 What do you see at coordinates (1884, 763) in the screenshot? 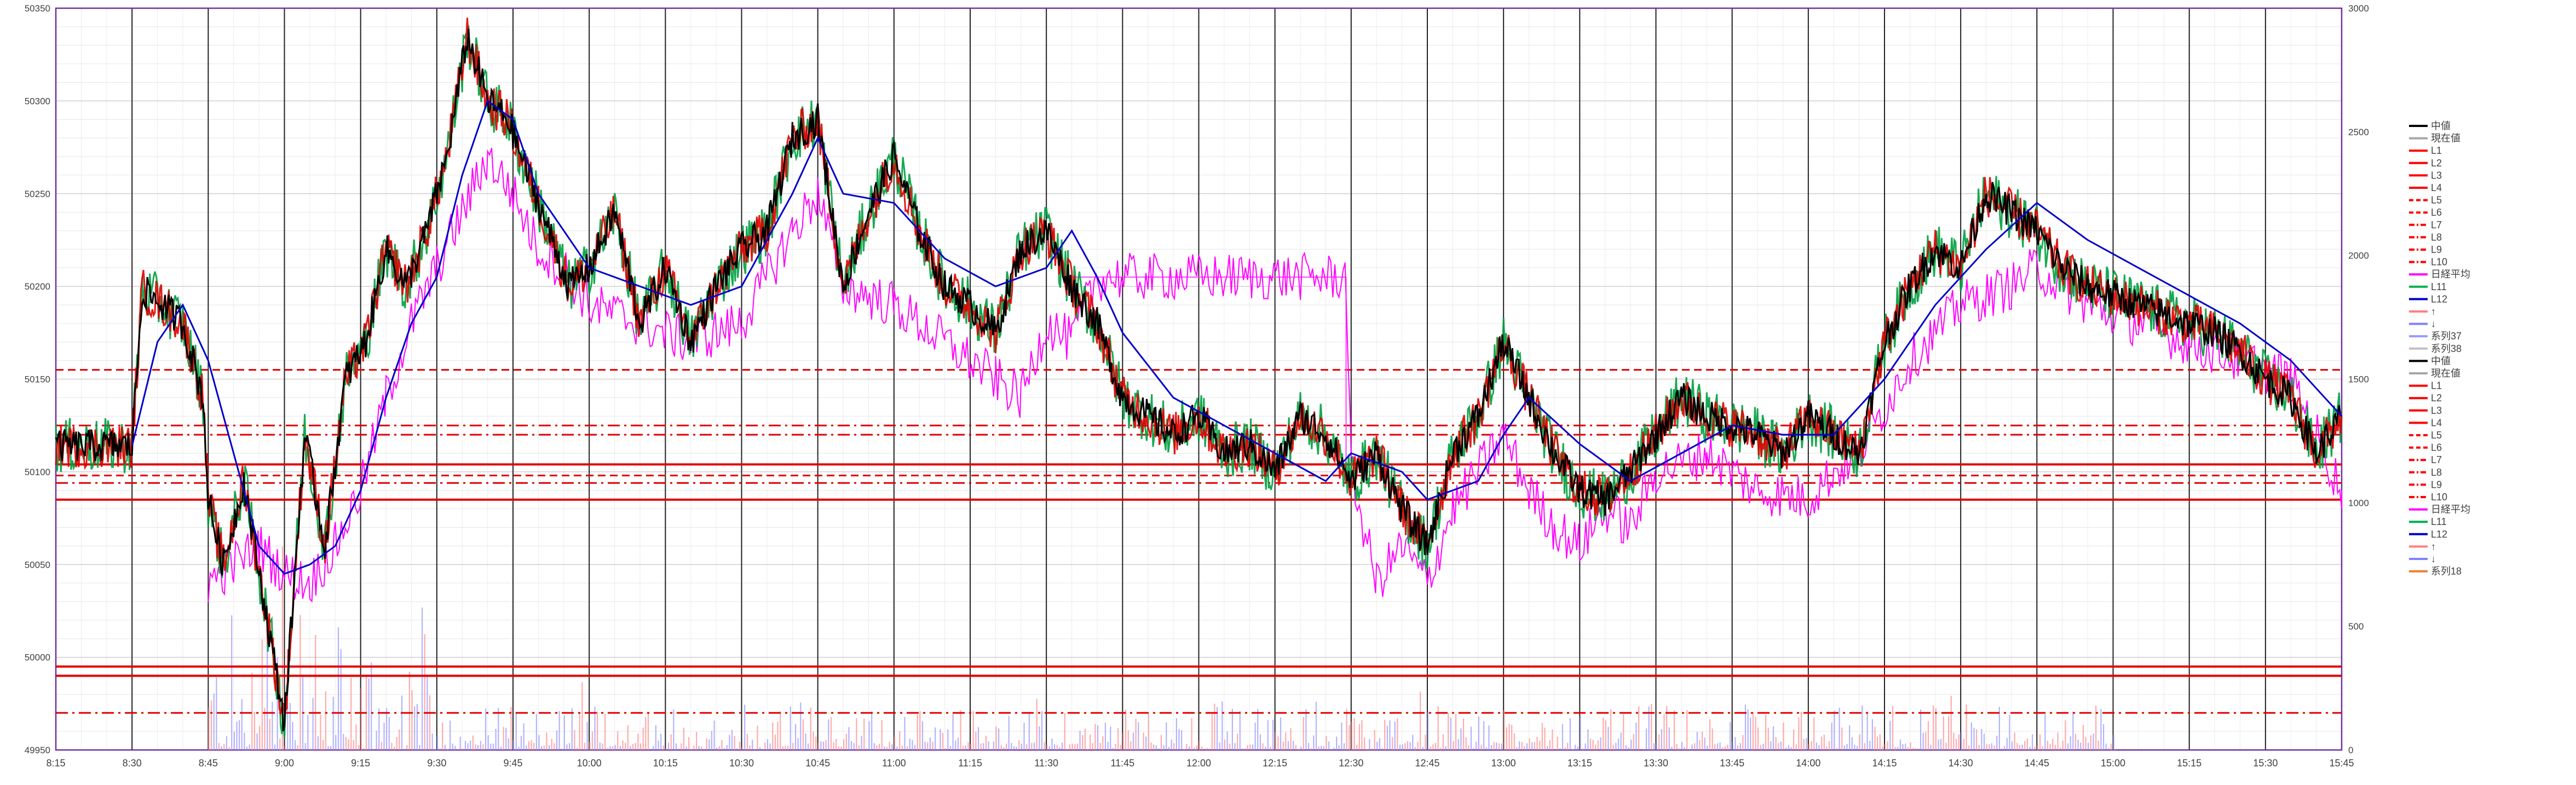
I see `x-tick-label: 14:15` at bounding box center [1884, 763].